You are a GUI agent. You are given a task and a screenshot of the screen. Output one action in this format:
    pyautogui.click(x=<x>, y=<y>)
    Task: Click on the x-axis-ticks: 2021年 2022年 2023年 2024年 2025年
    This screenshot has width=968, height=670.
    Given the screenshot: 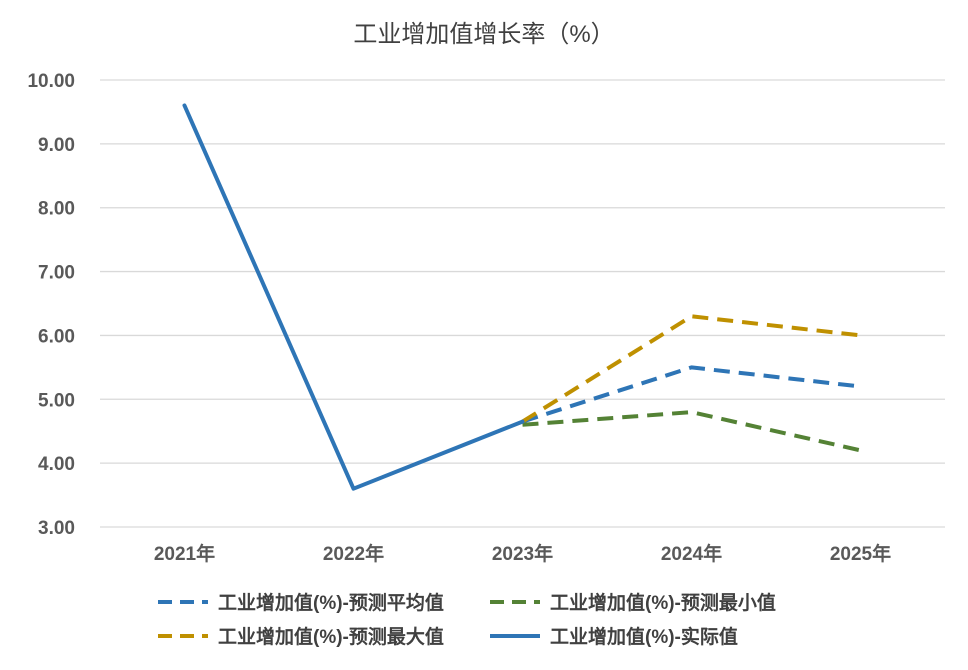 What is the action you would take?
    pyautogui.click(x=522, y=553)
    